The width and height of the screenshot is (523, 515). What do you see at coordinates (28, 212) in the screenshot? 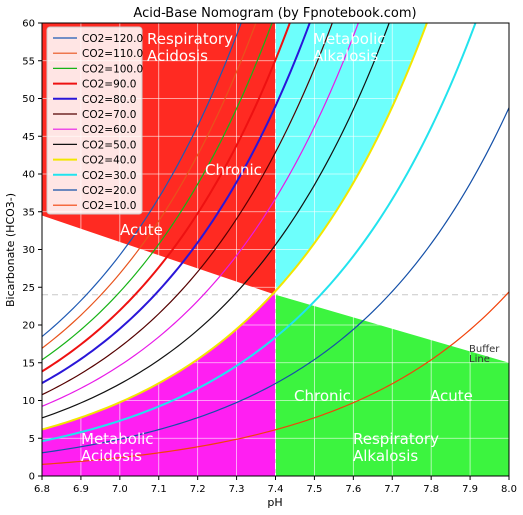
I see `y-tick-label: 35` at bounding box center [28, 212].